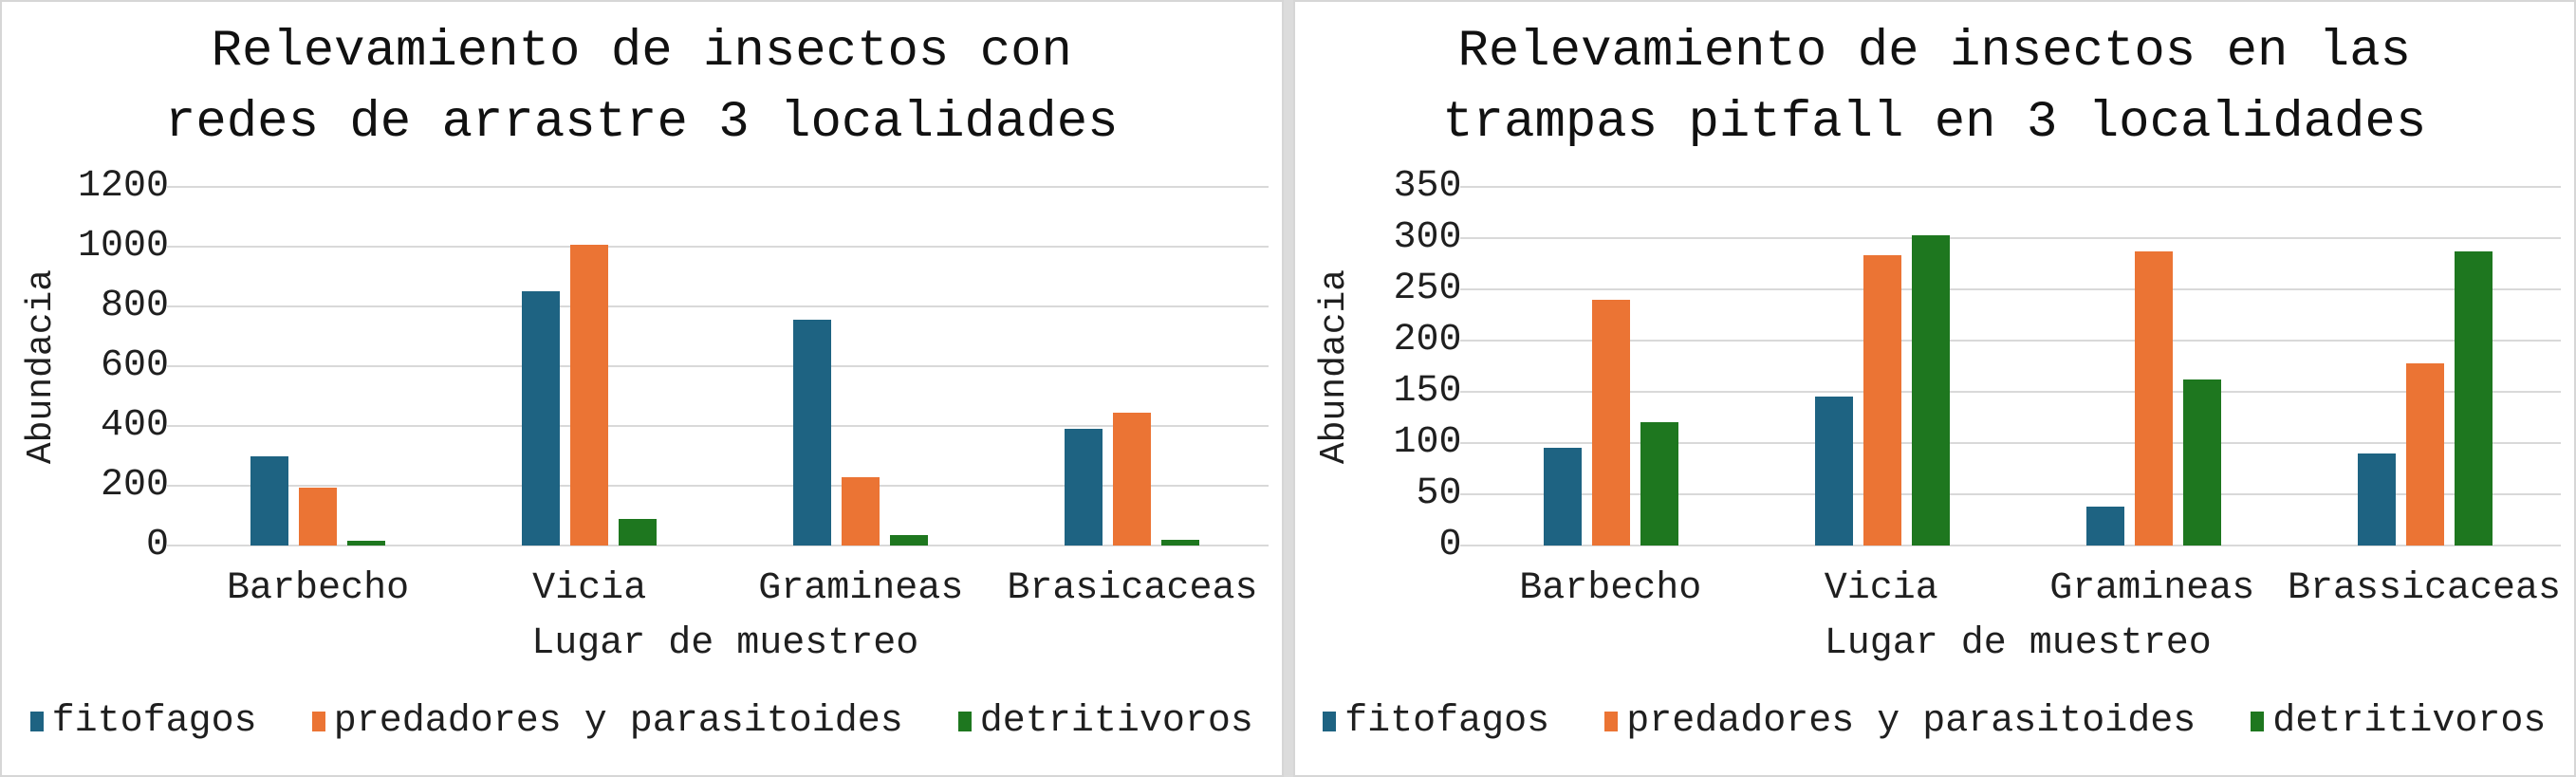 This screenshot has width=2576, height=777. Describe the element at coordinates (1427, 237) in the screenshot. I see `y-tick-label: 300` at that location.